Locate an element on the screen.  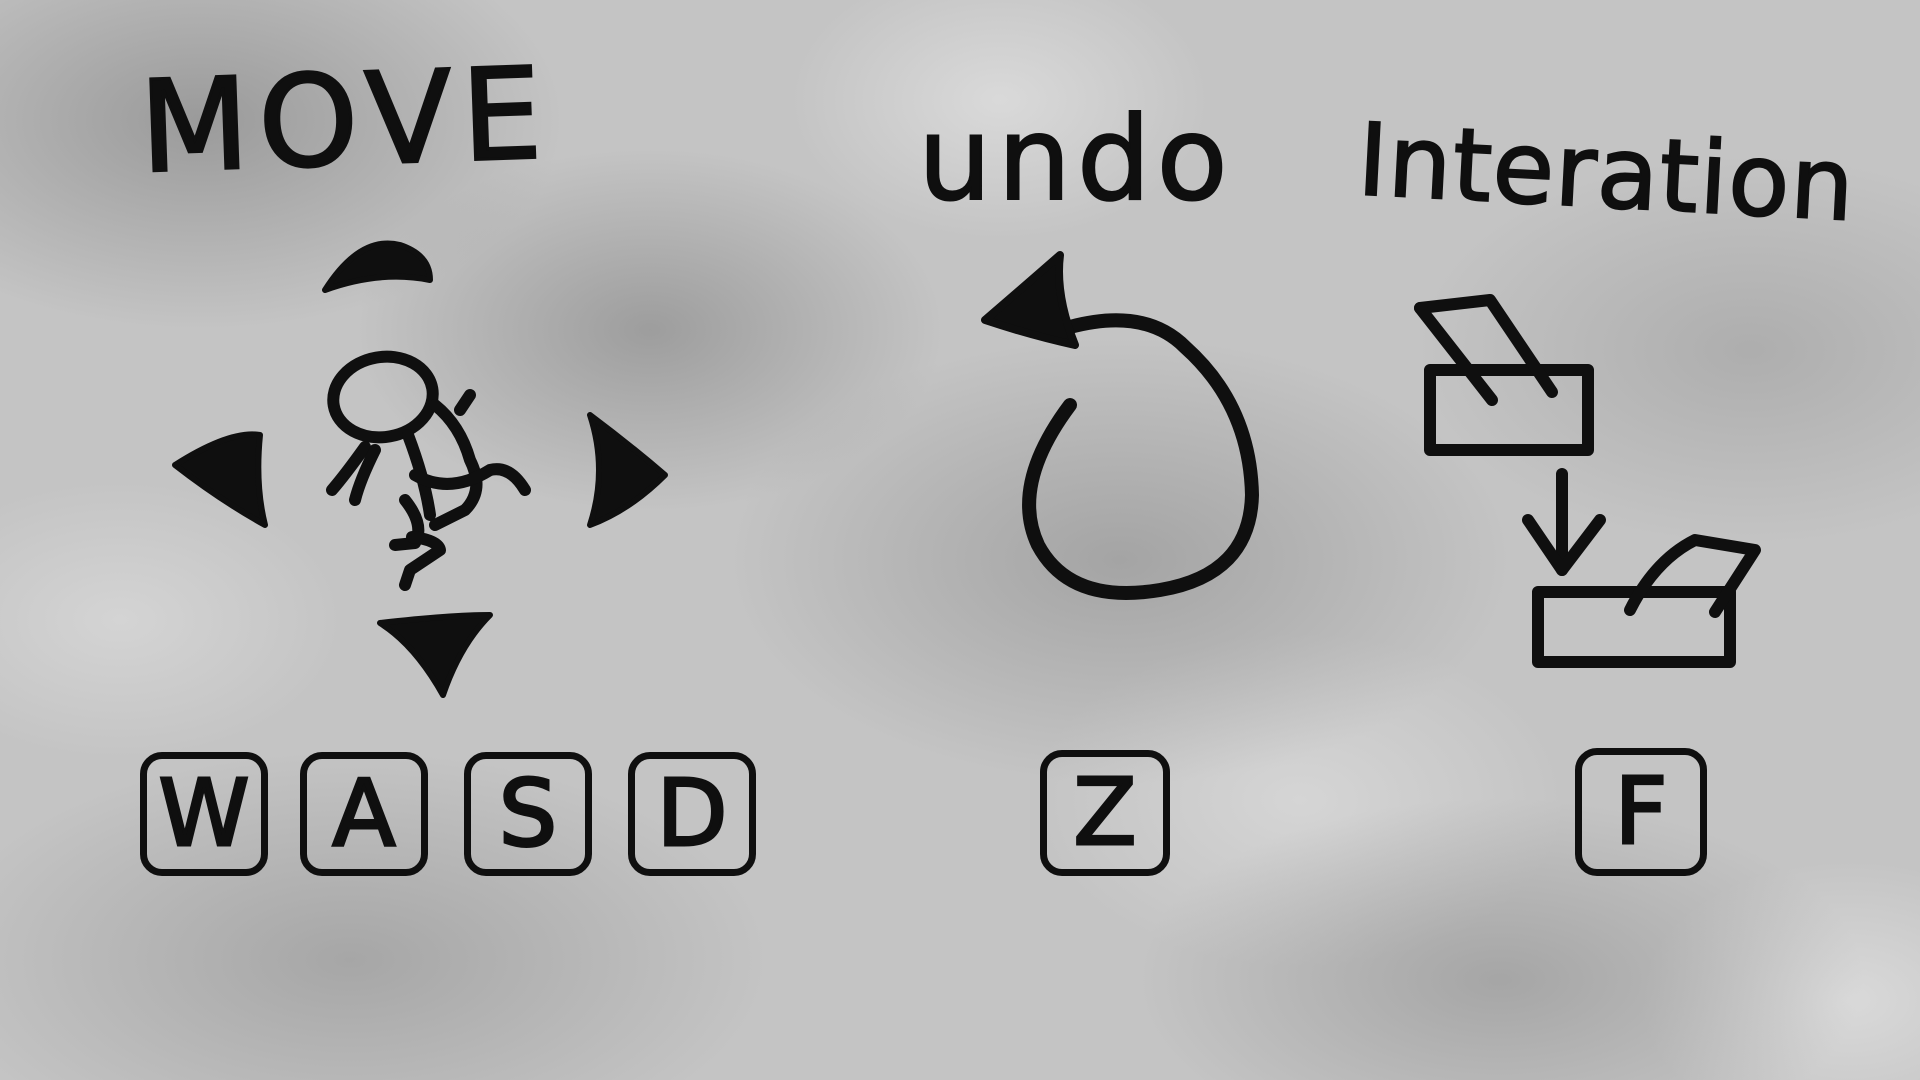
key-a: A is located at coordinates (364, 814).